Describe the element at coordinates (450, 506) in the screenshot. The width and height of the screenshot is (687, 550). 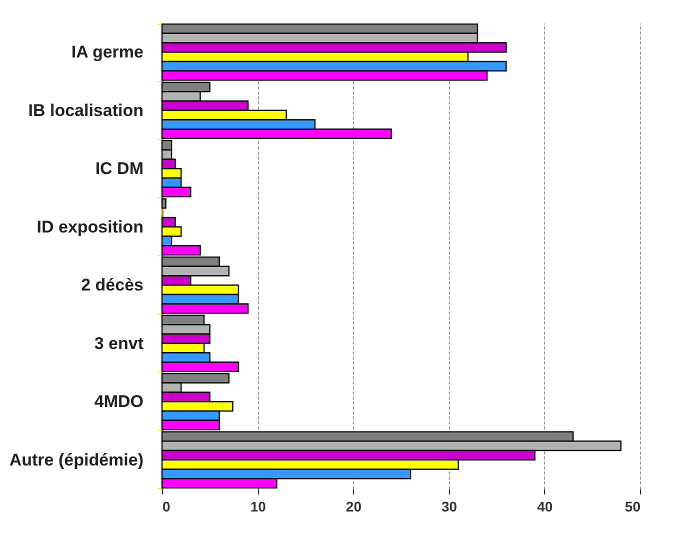
I see `x-tick-label: 30` at that location.